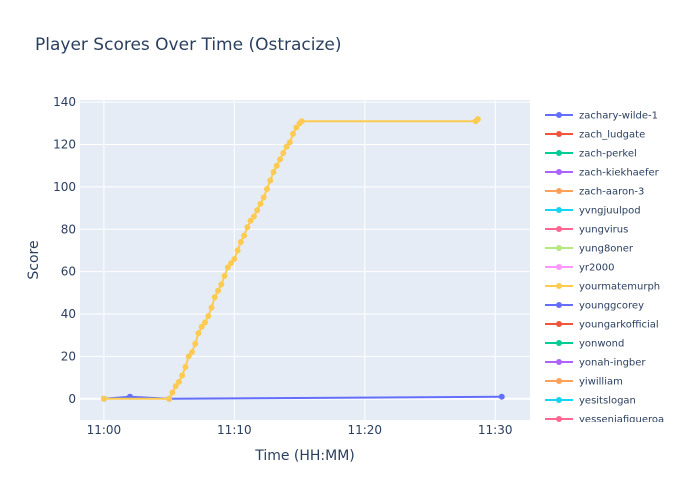  I want to click on x-tick-label: 11:00, so click(104, 430).